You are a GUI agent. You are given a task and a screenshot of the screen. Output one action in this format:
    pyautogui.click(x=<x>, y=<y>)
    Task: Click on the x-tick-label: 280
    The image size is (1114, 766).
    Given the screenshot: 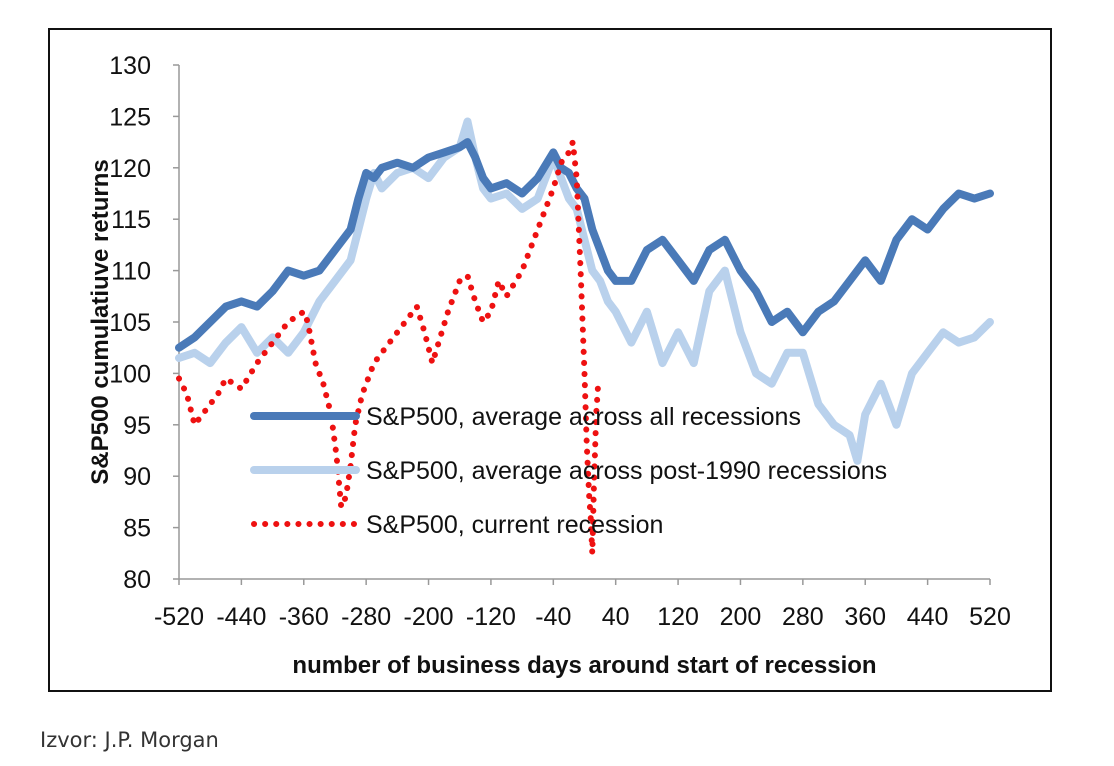 What is the action you would take?
    pyautogui.click(x=803, y=617)
    